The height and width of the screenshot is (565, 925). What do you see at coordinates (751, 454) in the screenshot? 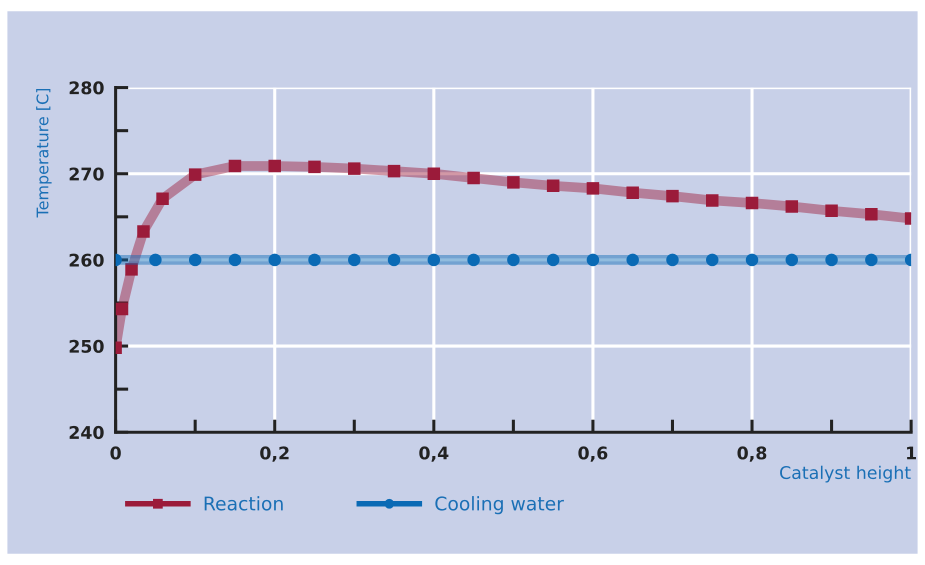
I see `x-tick-label: 0,8` at bounding box center [751, 454].